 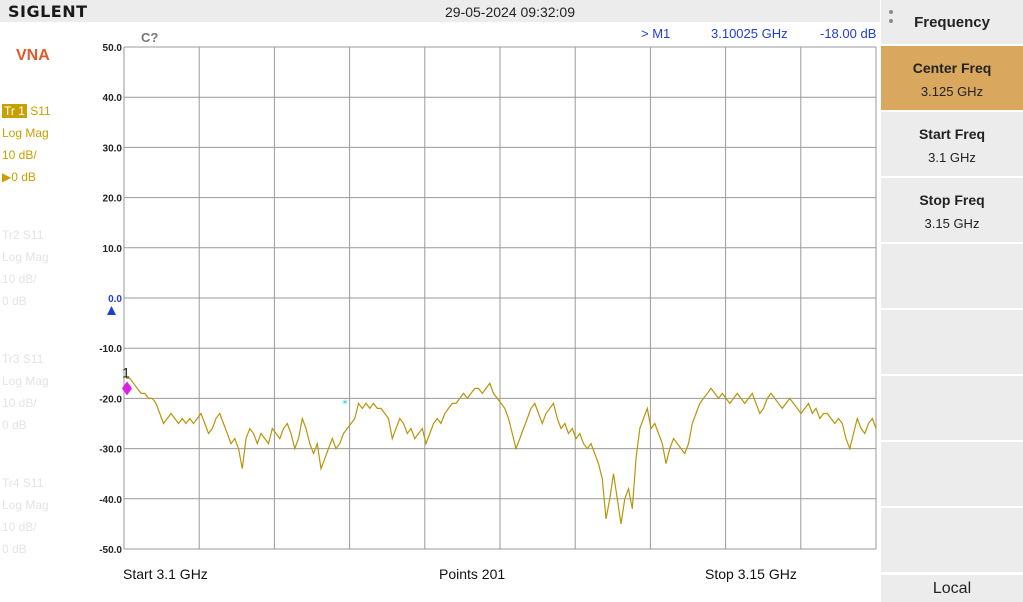 I want to click on softkey-label: Start Freq, so click(x=952, y=134).